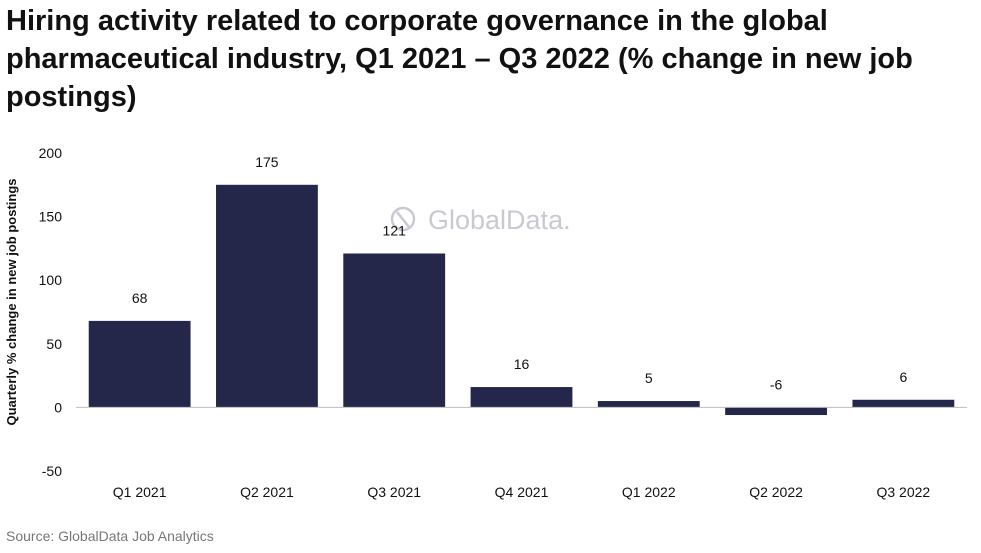  Describe the element at coordinates (395, 230) in the screenshot. I see `data-label: 121` at that location.